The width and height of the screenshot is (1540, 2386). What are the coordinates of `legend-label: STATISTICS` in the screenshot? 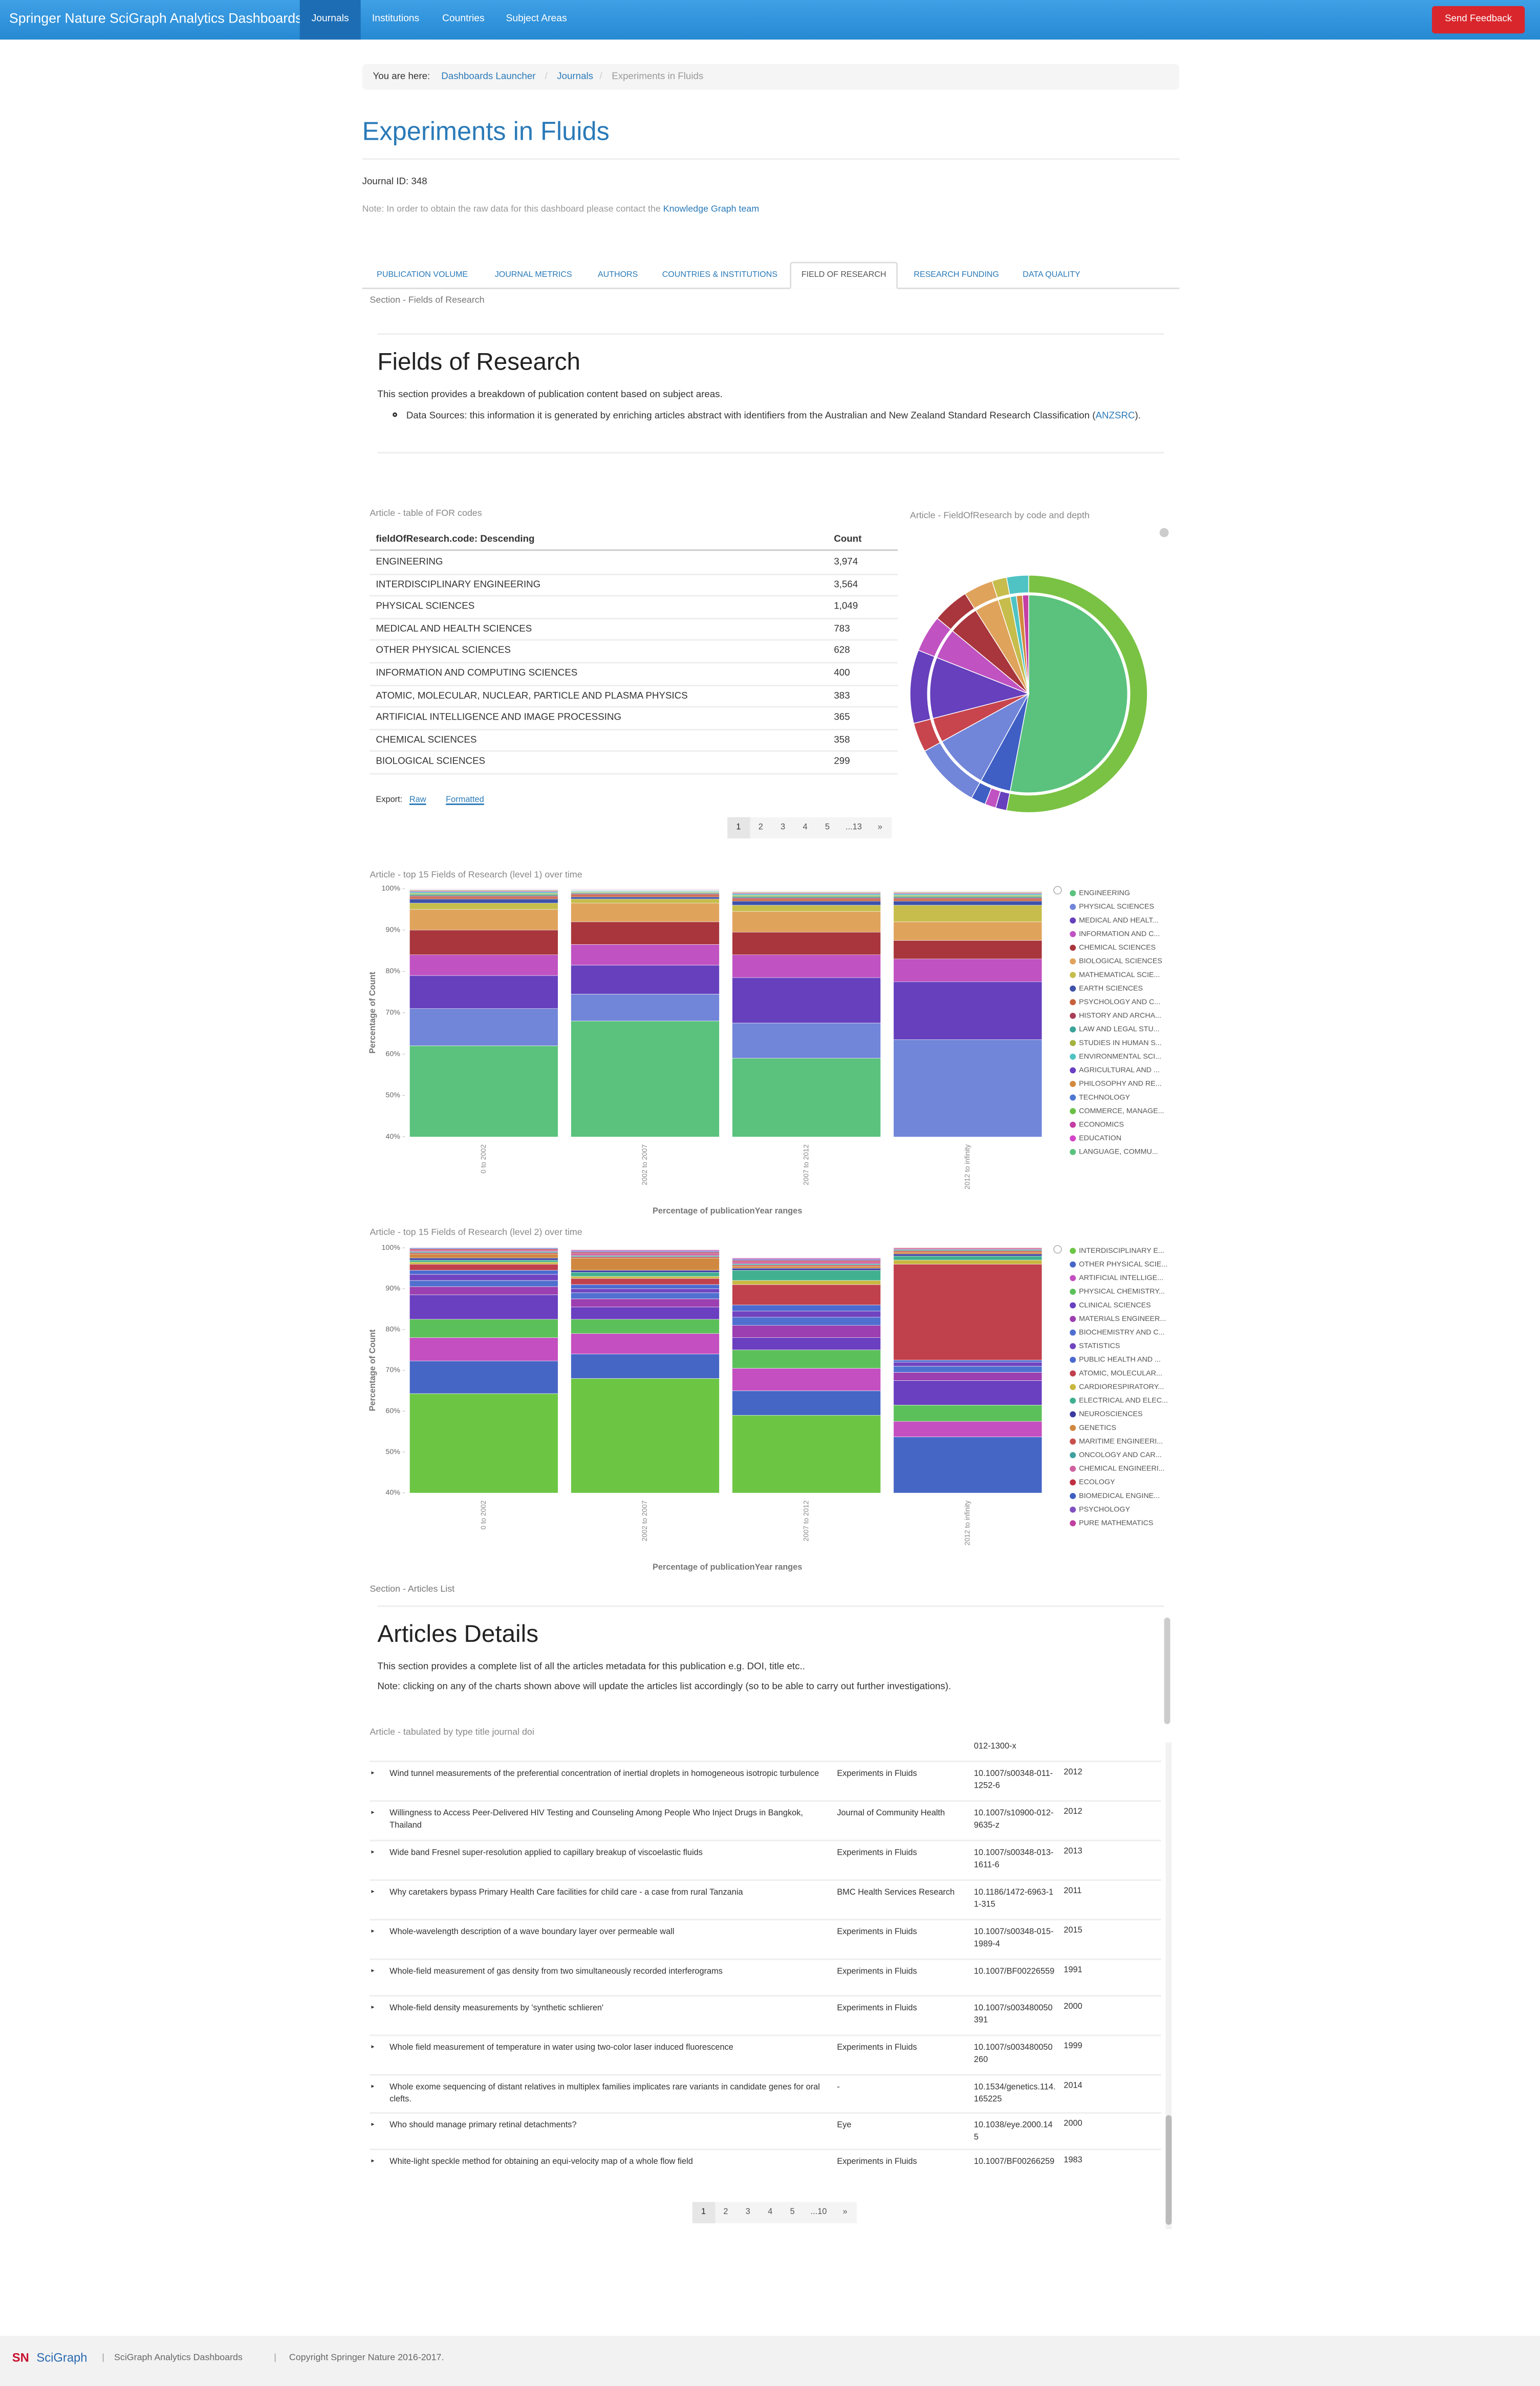 It's located at (1099, 1346).